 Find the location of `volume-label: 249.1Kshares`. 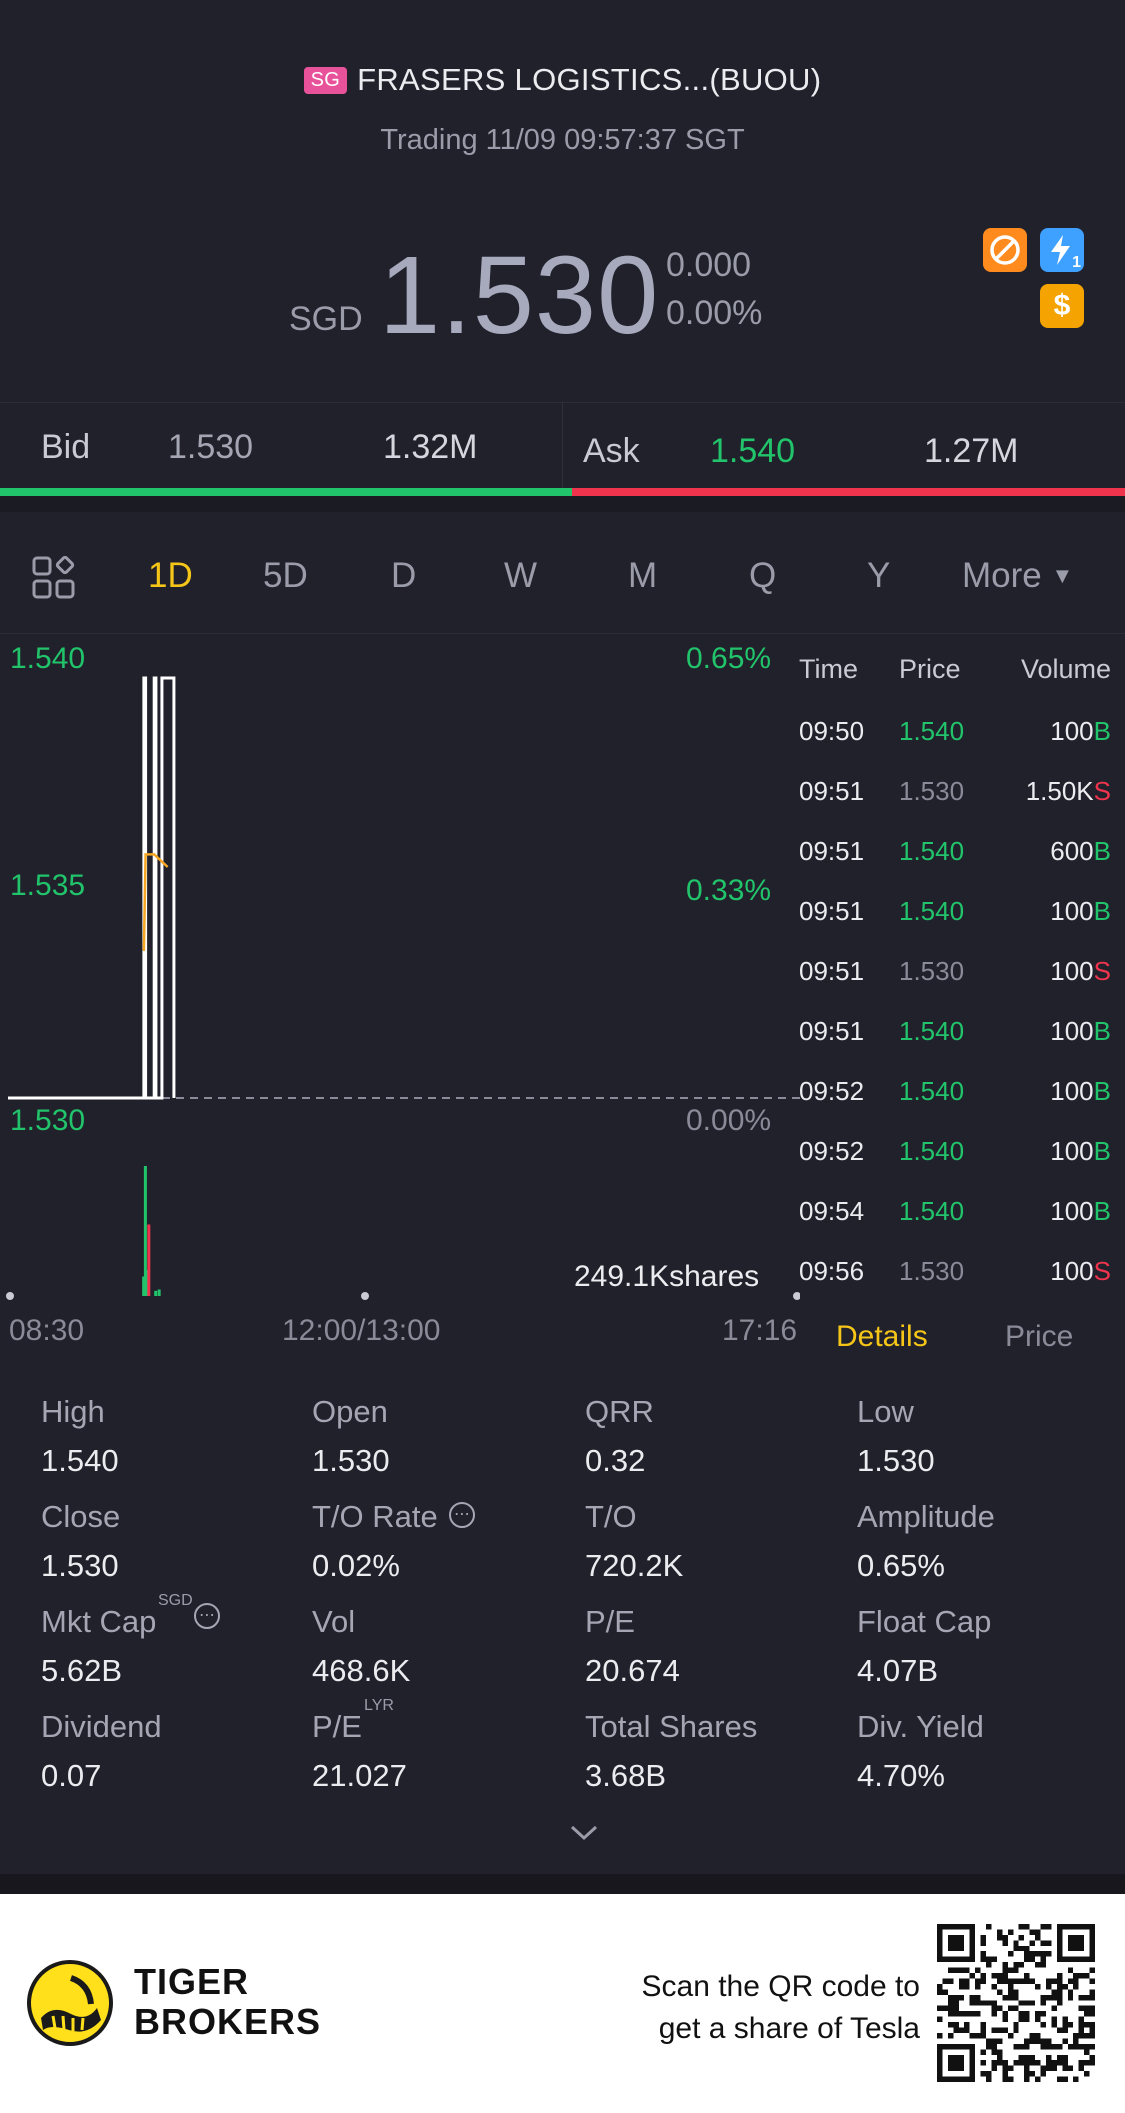

volume-label: 249.1Kshares is located at coordinates (667, 1276).